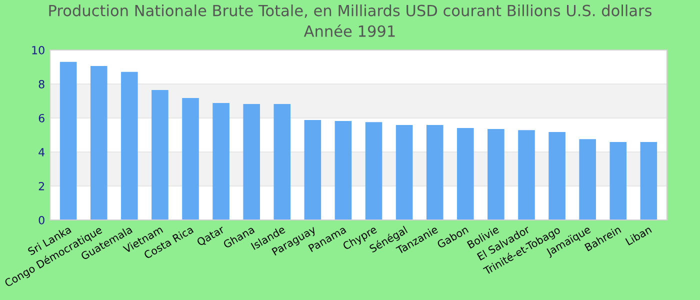 The height and width of the screenshot is (300, 700). Describe the element at coordinates (41, 84) in the screenshot. I see `y-tick-label: 8` at that location.